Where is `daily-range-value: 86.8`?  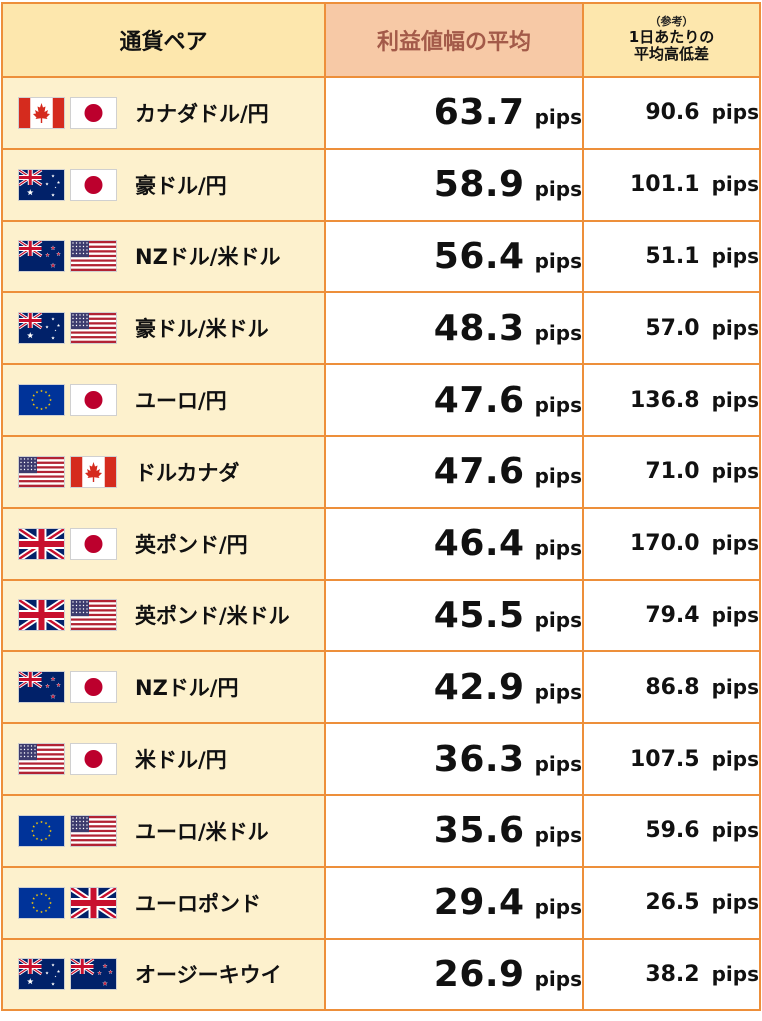 daily-range-value: 86.8 is located at coordinates (672, 687).